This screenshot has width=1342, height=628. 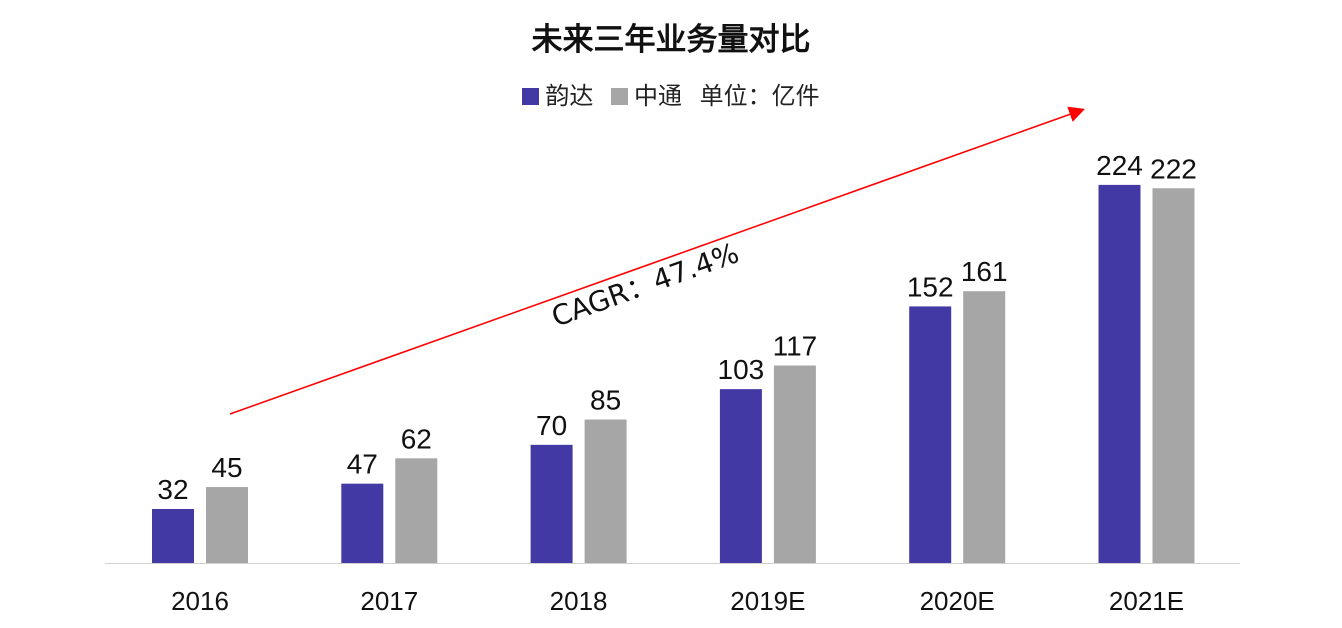 I want to click on data-label: 62, so click(x=416, y=438).